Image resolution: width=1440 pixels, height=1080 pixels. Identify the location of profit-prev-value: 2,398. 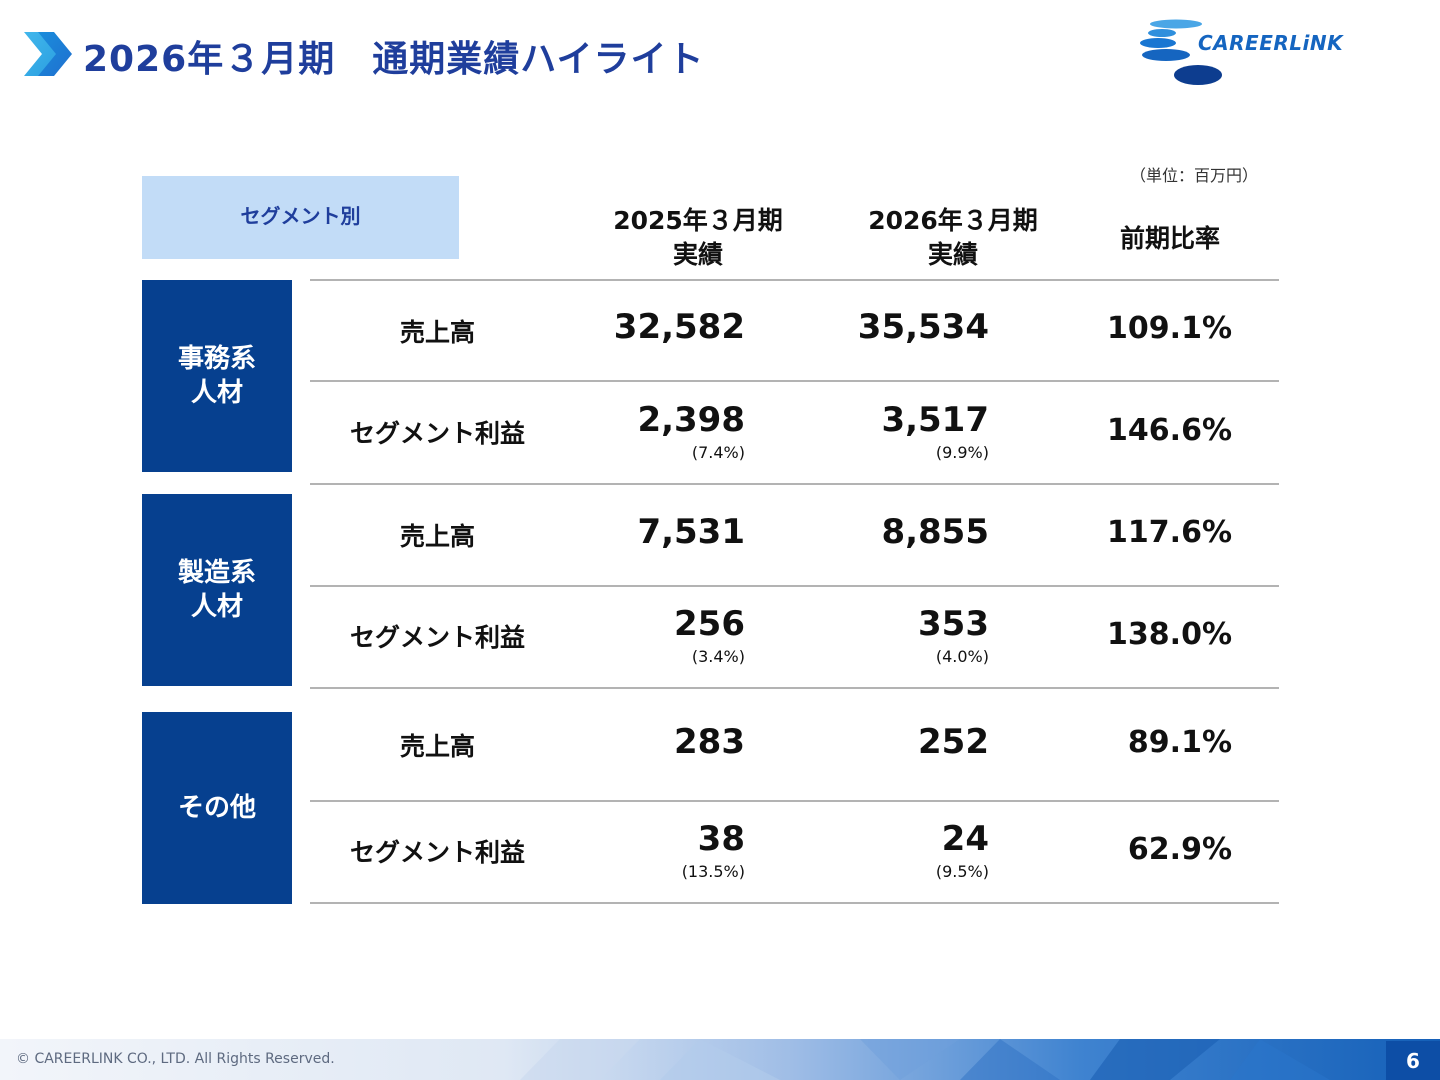
(691, 420).